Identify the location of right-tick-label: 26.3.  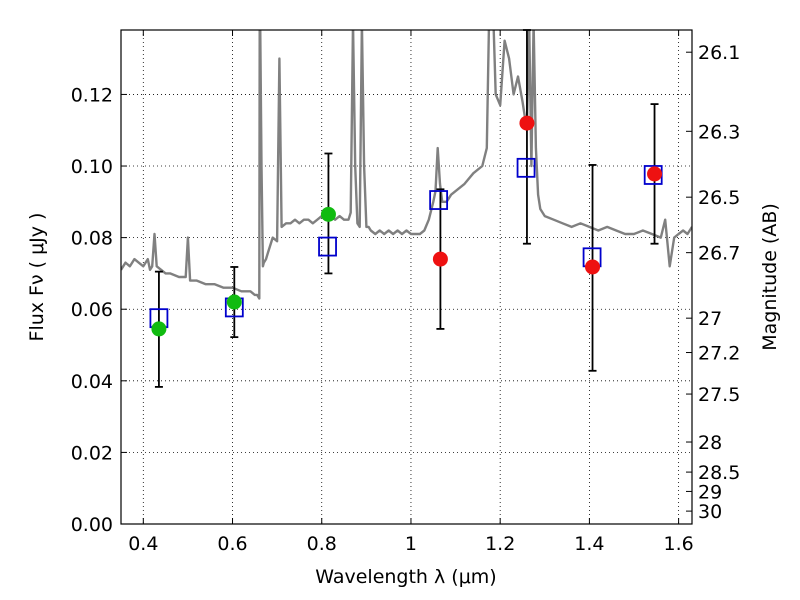
(719, 132).